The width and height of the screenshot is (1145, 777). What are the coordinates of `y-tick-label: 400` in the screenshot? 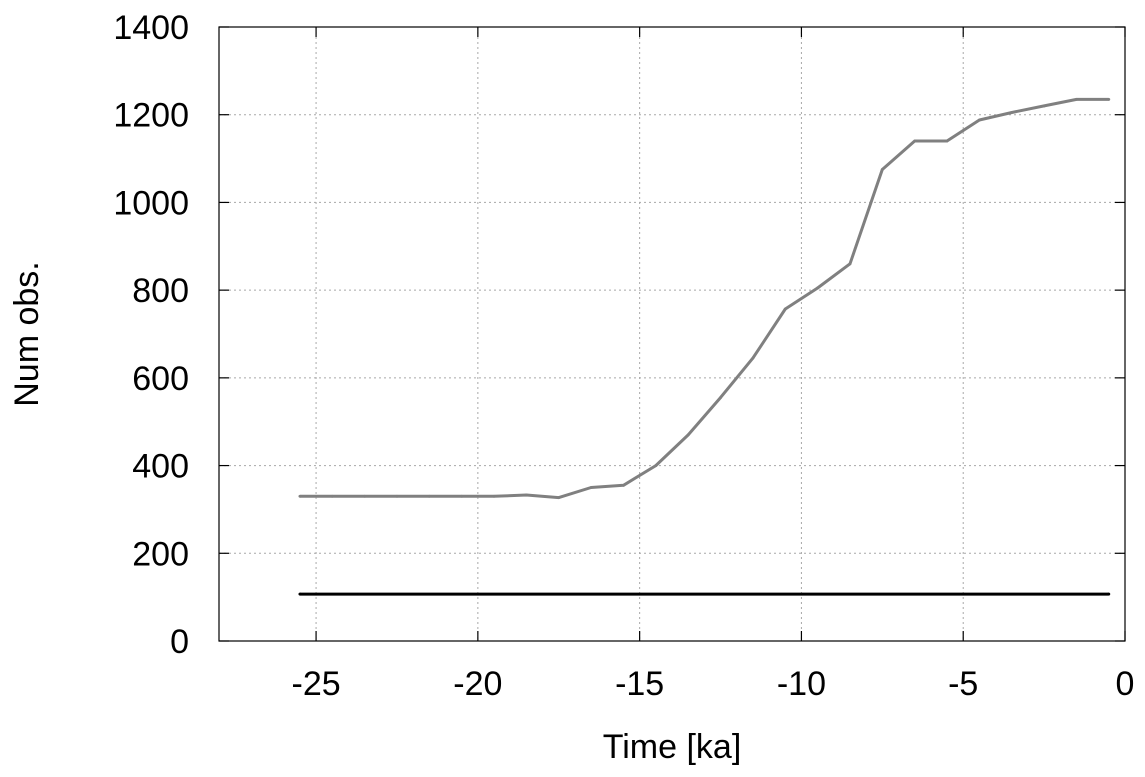 It's located at (160, 467).